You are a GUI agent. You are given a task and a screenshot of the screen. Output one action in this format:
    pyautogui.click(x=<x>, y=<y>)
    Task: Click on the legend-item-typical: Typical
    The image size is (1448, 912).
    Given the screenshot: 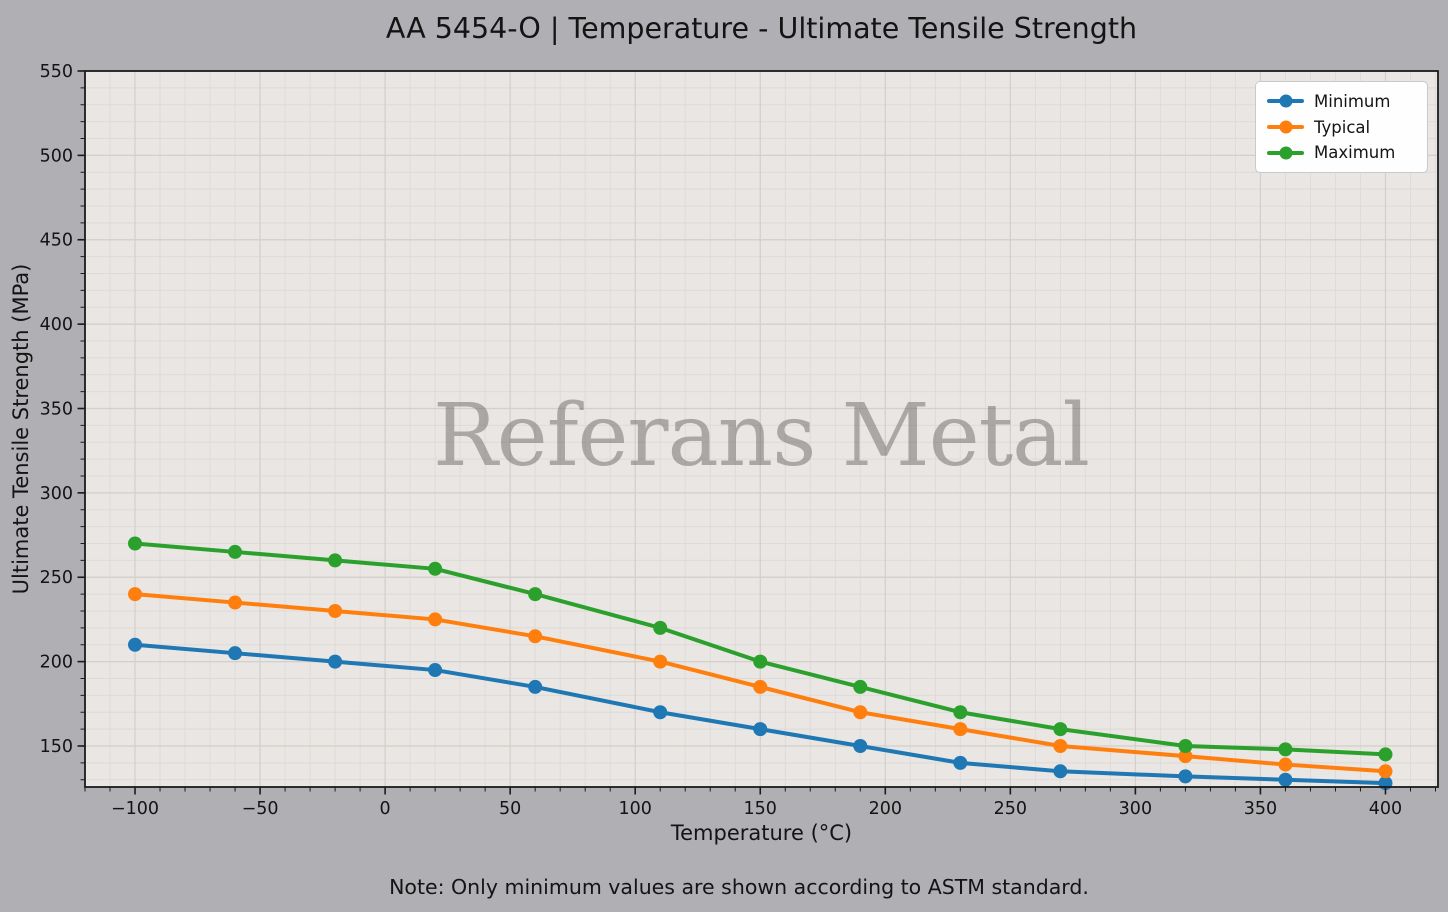 What is the action you would take?
    pyautogui.click(x=1341, y=127)
    